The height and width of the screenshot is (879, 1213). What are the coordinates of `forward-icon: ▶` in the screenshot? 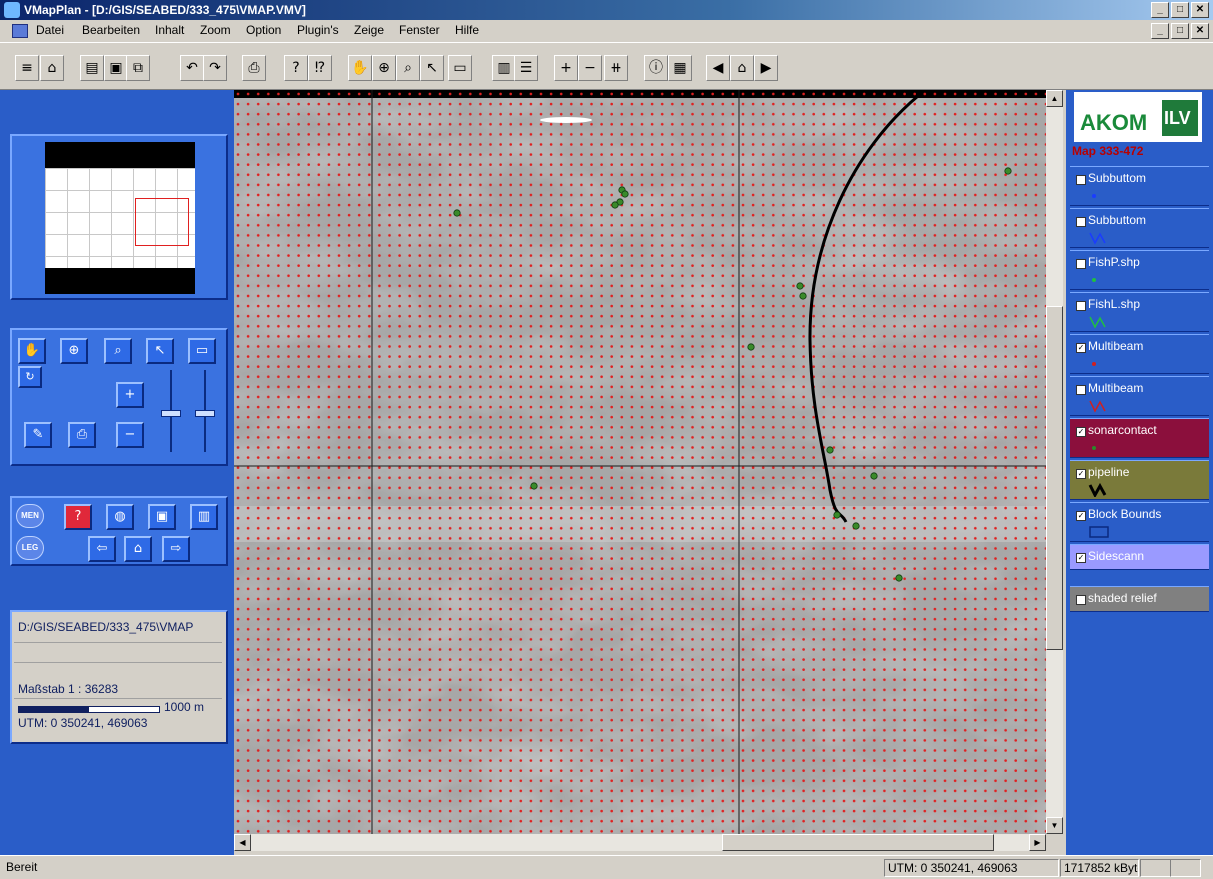 It's located at (766, 68).